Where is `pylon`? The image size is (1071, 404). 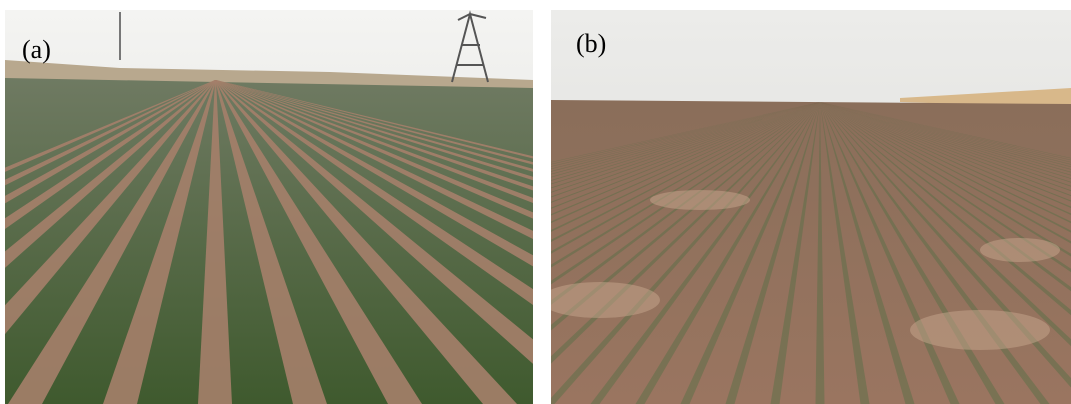
pylon is located at coordinates (470, 46).